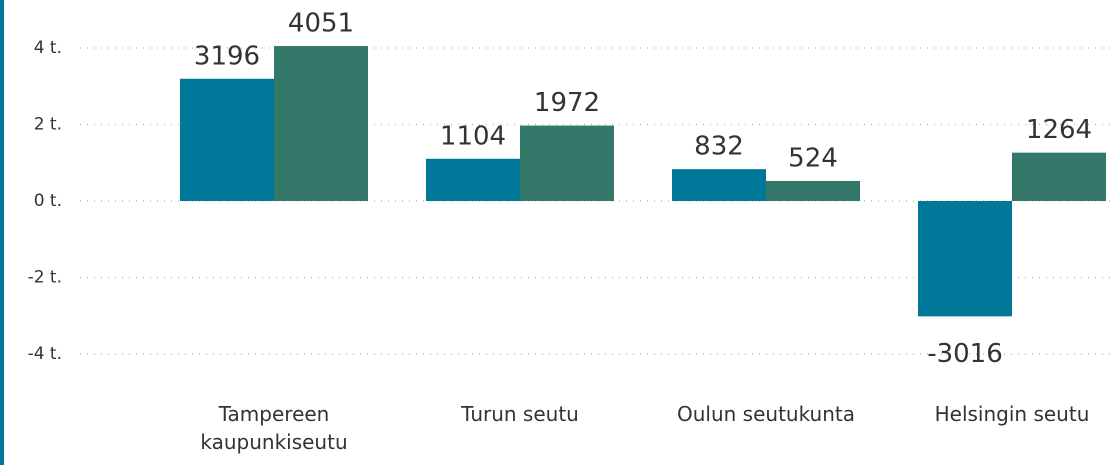 The width and height of the screenshot is (1112, 465). Describe the element at coordinates (567, 103) in the screenshot. I see `value-label: 1972` at that location.